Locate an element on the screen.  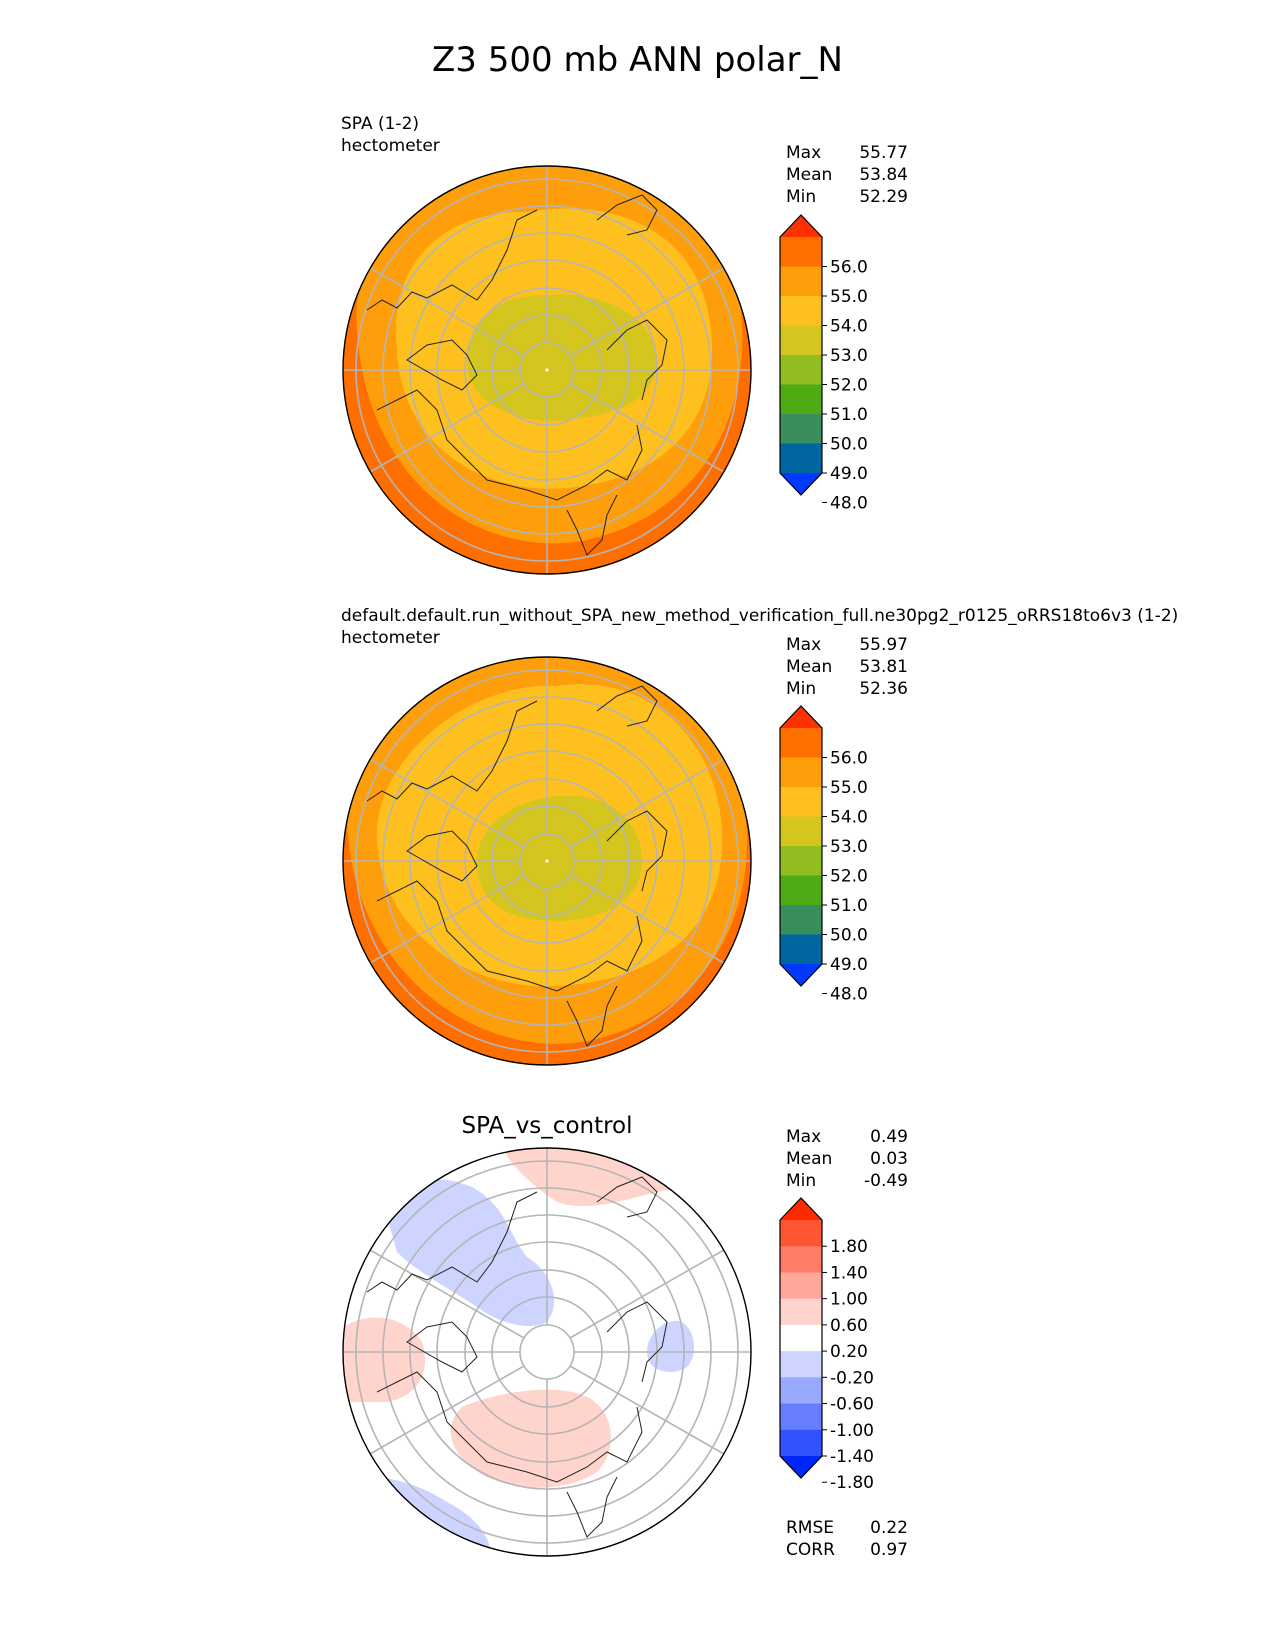
panel-2-colorbar: 56.0 55.0 54.0 53.0 52.0 51.0 50.0 49.0 48.0 is located at coordinates (823, 855).